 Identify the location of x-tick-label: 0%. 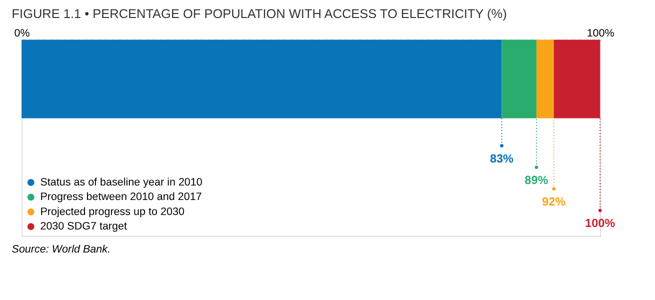
(22, 33).